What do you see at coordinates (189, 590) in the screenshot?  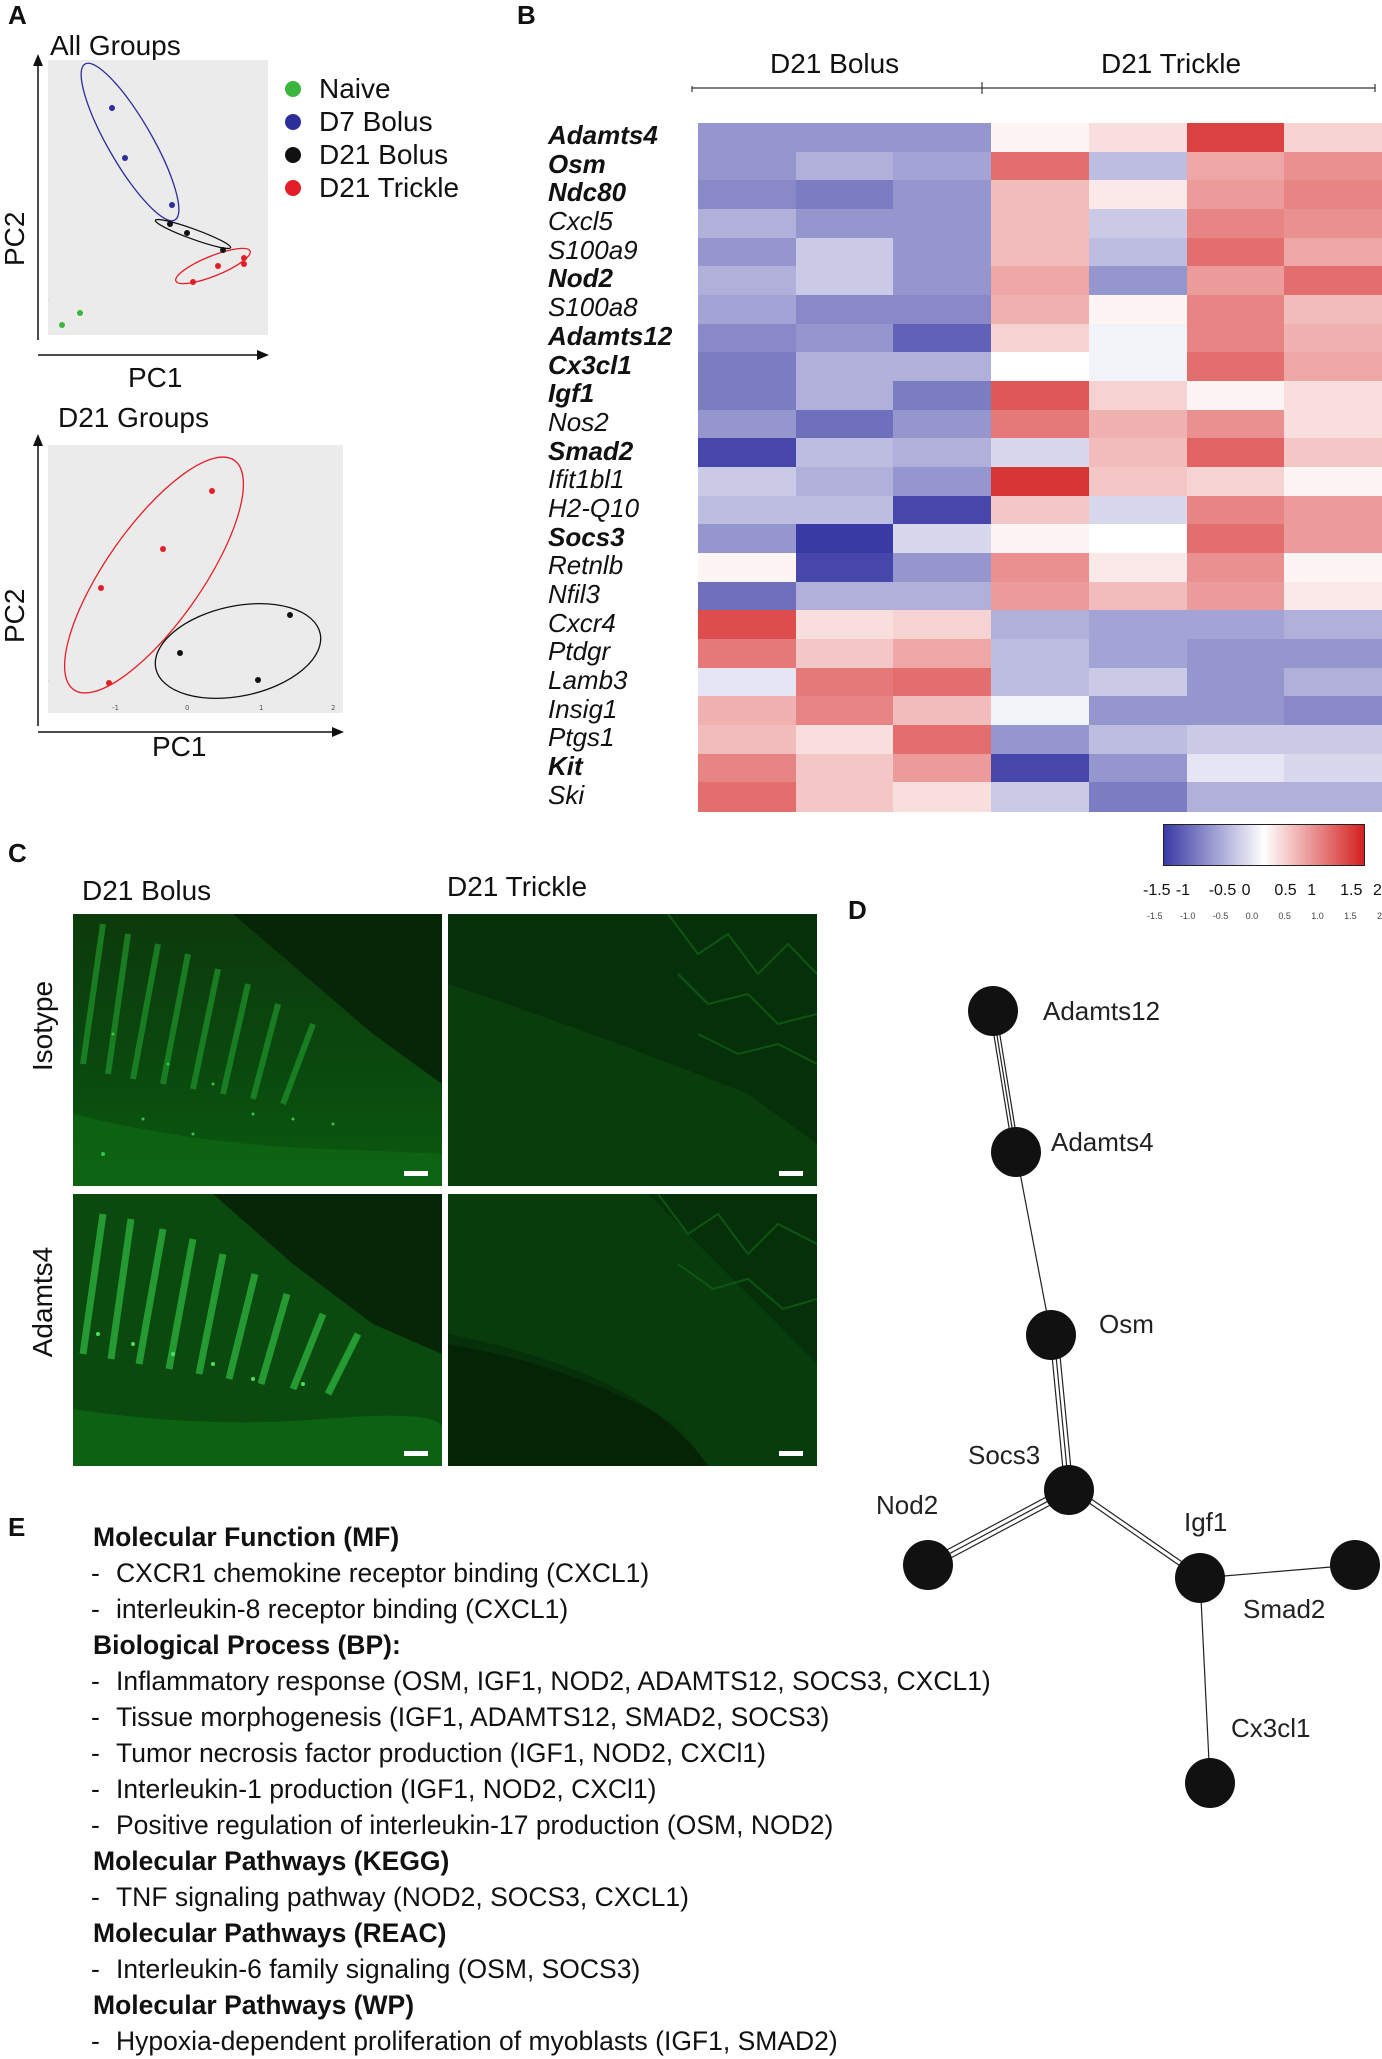 I see `pca-bottom-axes` at bounding box center [189, 590].